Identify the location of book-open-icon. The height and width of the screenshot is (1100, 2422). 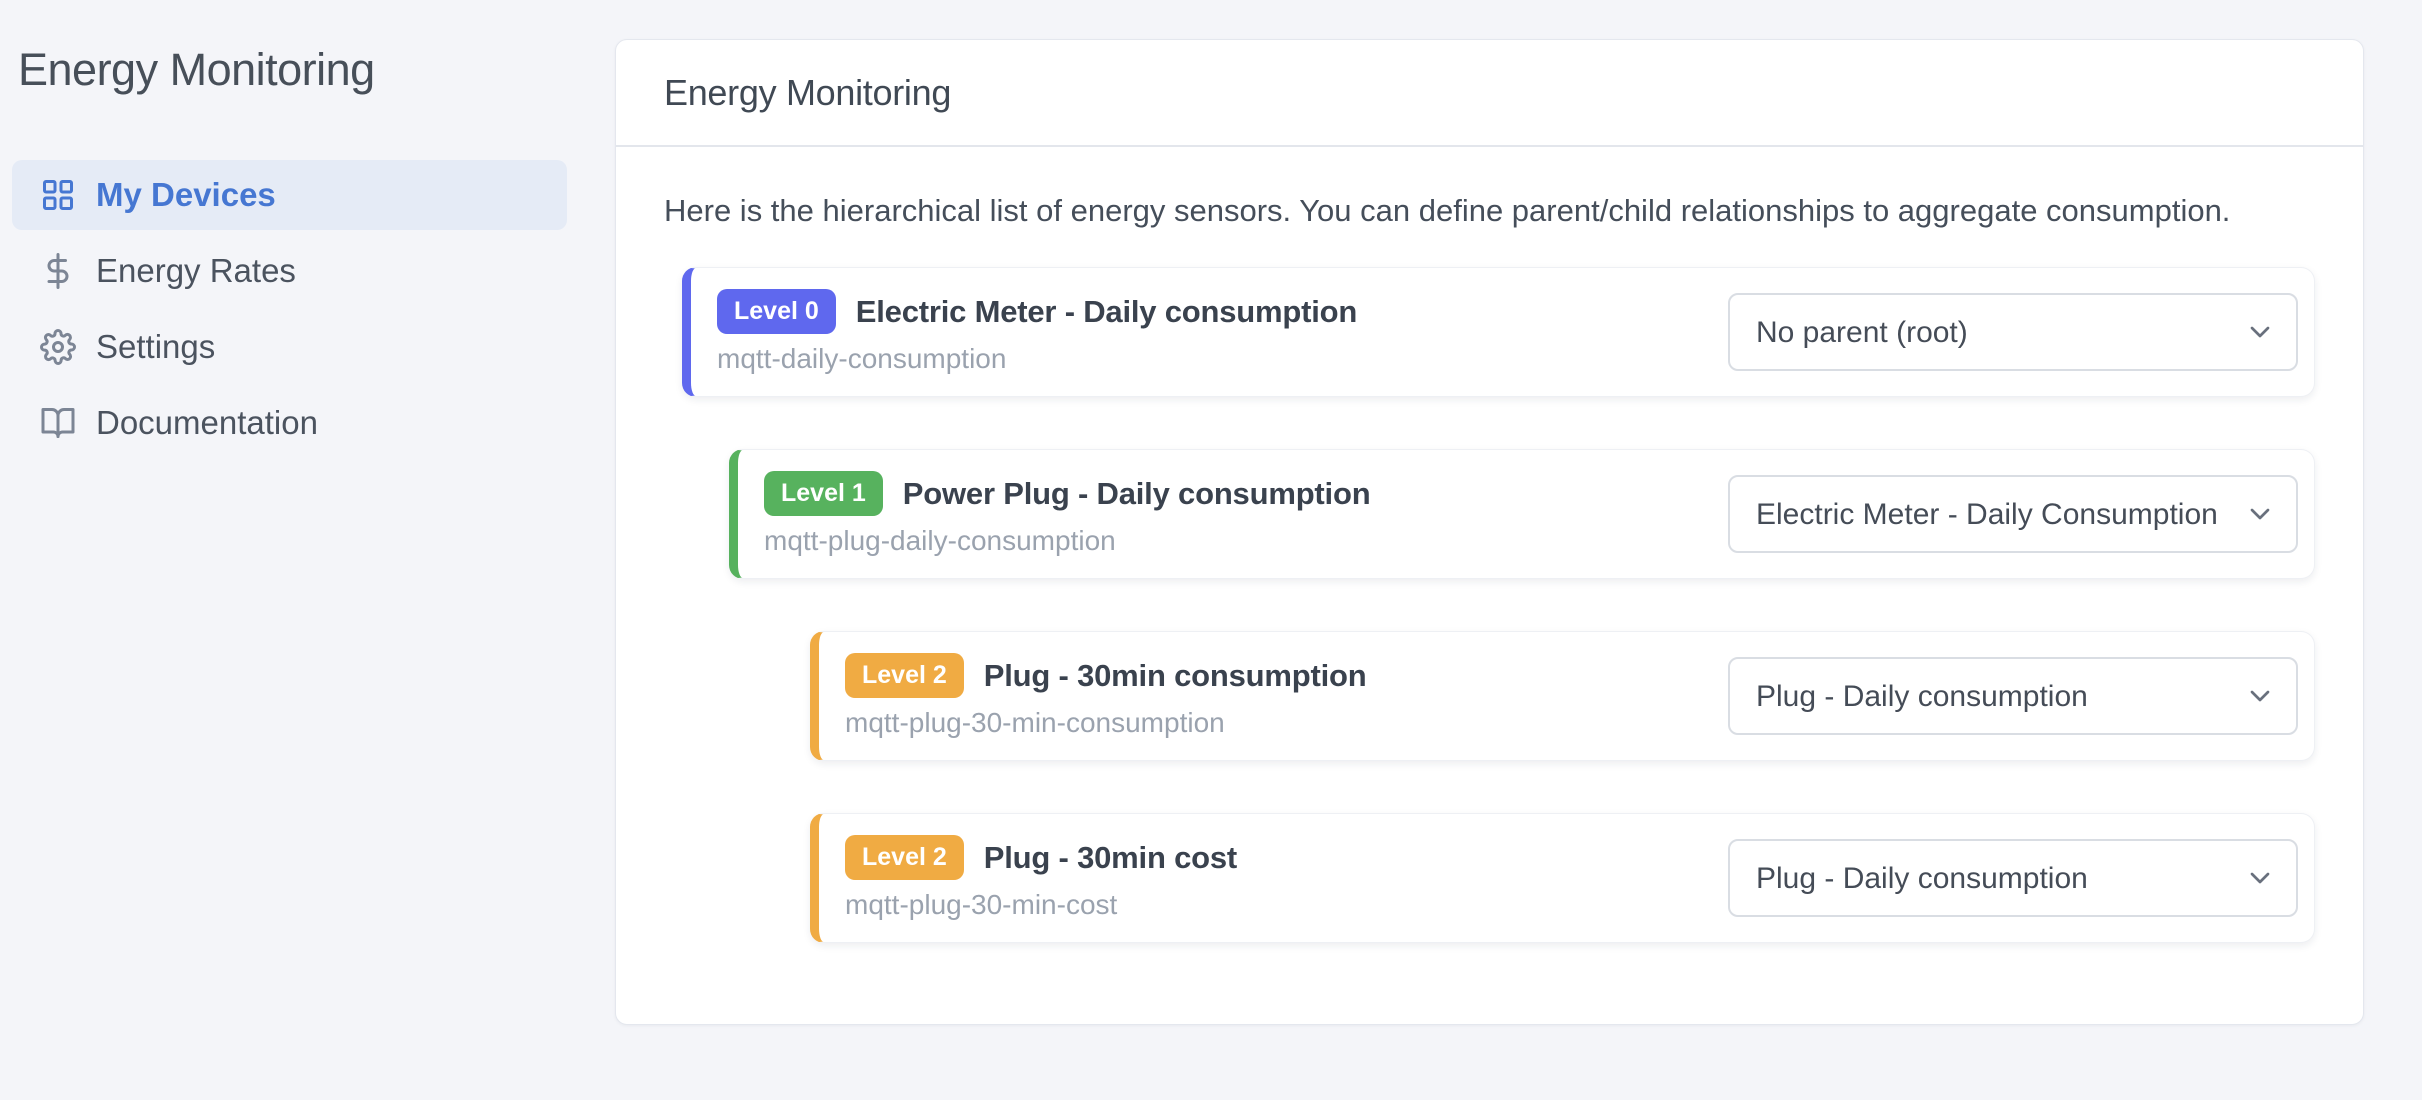
(58, 423).